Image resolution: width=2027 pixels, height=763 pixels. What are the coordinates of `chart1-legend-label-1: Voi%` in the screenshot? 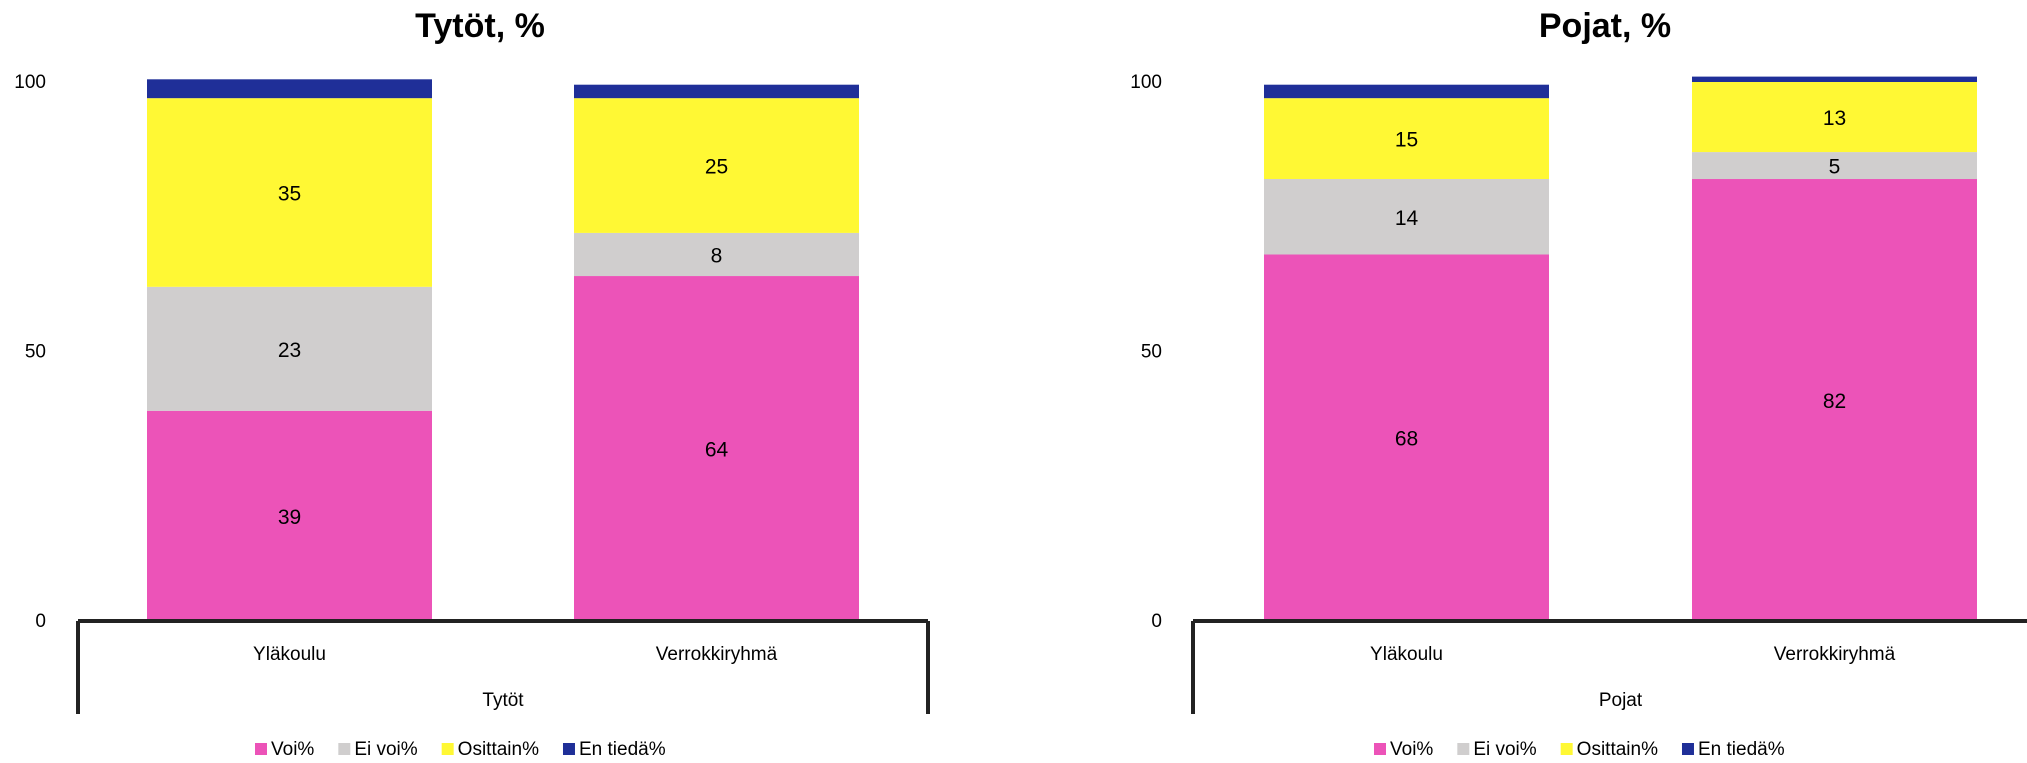 It's located at (292, 749).